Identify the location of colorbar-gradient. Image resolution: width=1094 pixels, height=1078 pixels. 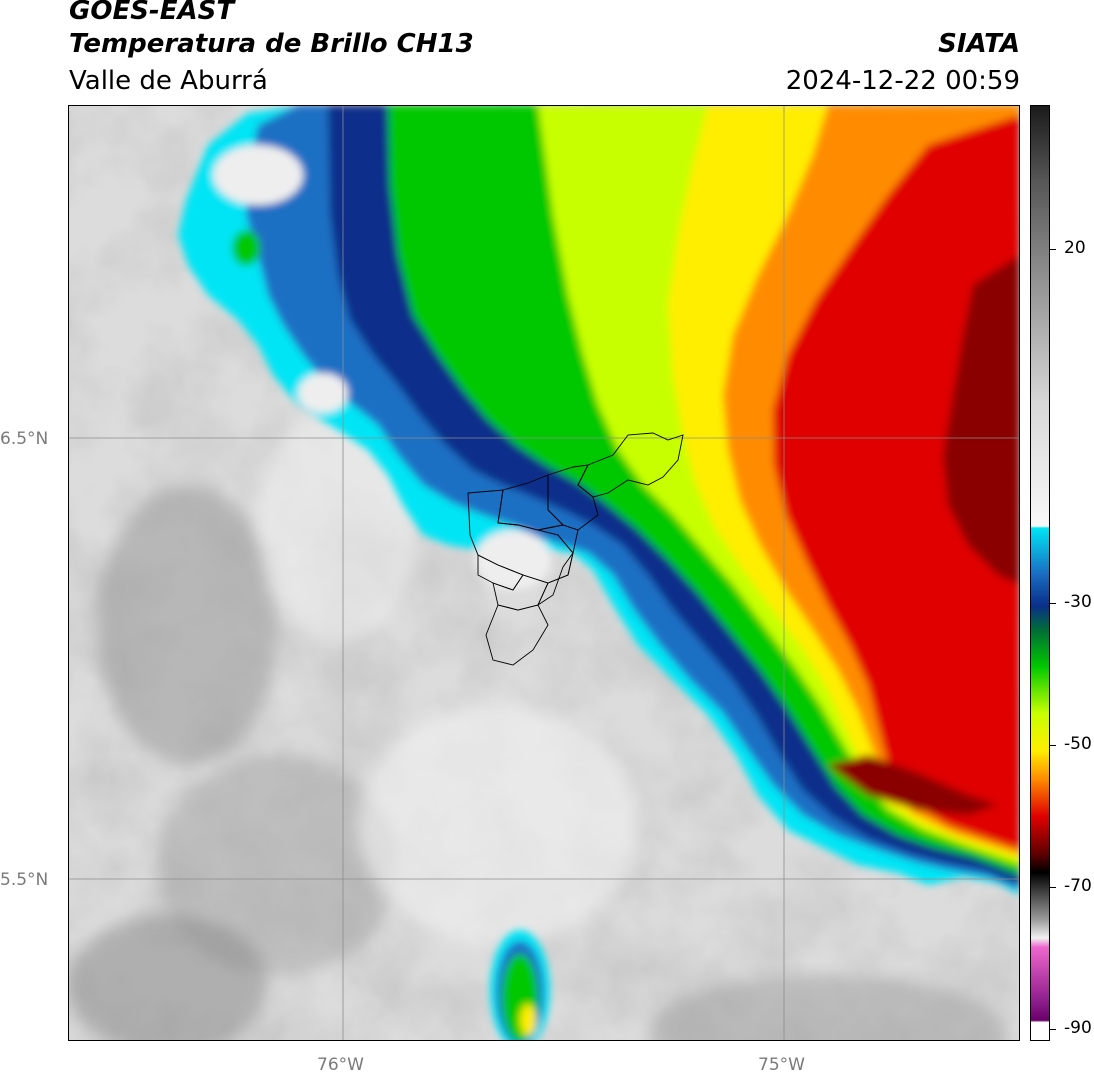
(1040, 573).